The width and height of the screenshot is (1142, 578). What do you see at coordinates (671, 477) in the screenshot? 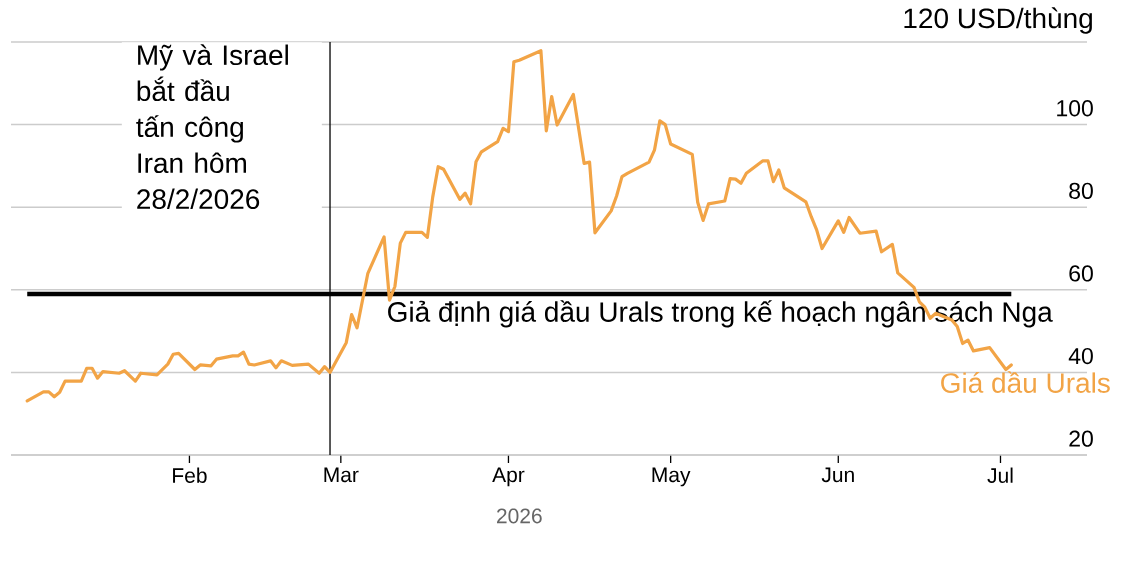
I see `x-tick-label: May` at bounding box center [671, 477].